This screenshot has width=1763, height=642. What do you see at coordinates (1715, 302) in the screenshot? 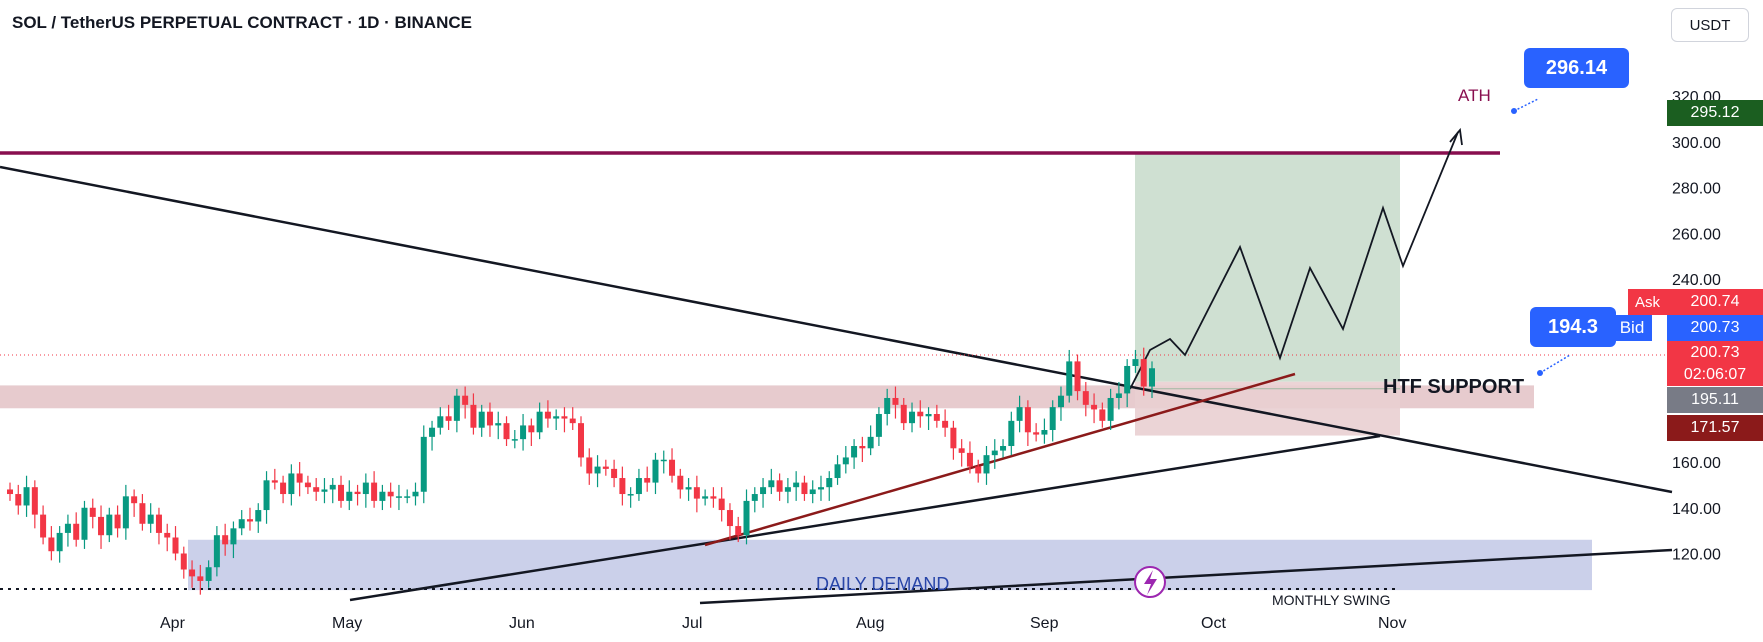
I see `ask-price-tag: 200.74` at bounding box center [1715, 302].